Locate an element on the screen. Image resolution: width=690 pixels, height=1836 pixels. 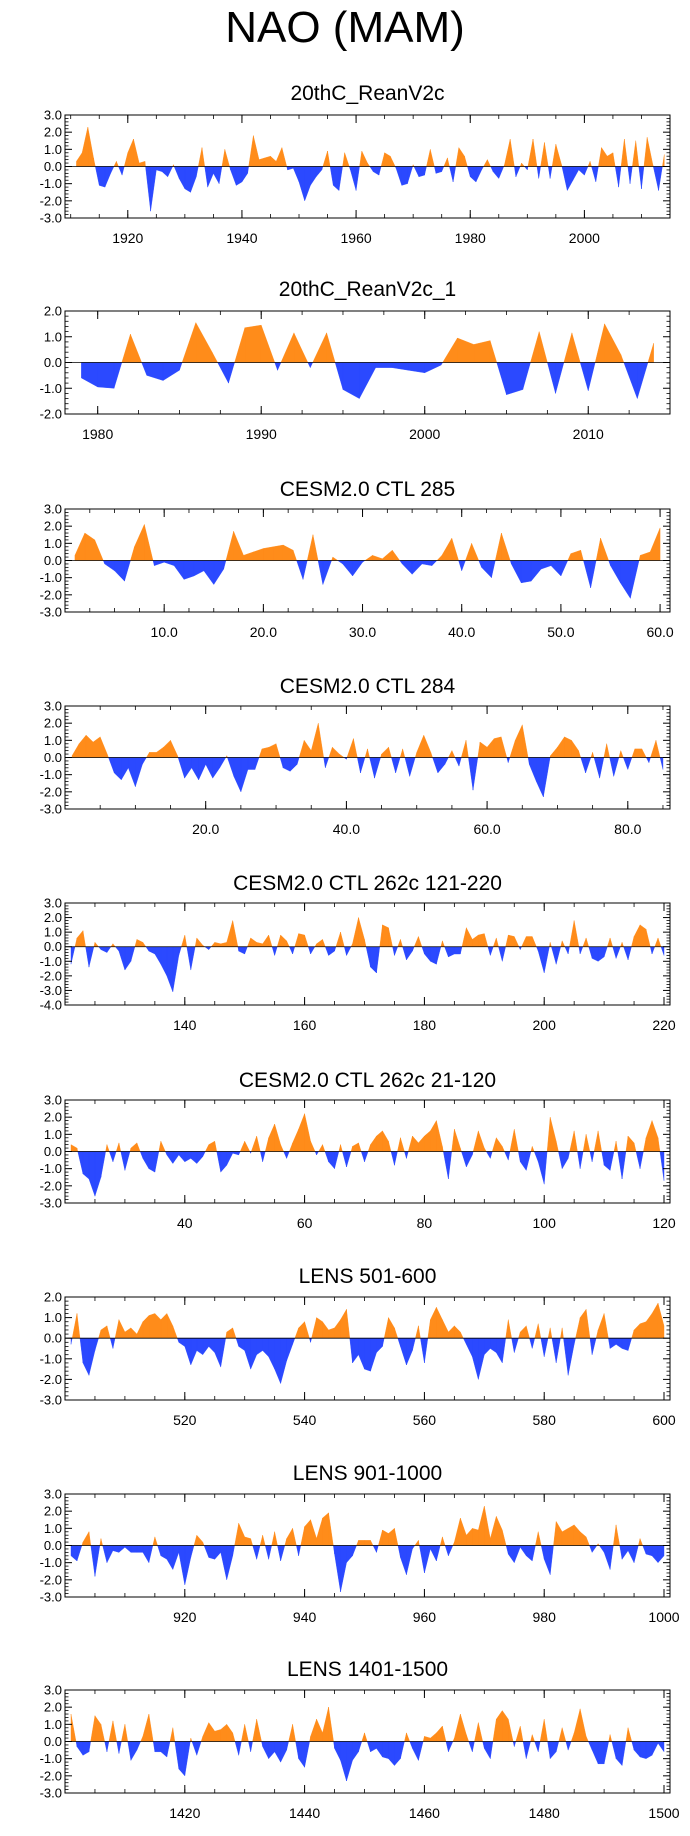
x-tick-label: 2010 is located at coordinates (588, 434).